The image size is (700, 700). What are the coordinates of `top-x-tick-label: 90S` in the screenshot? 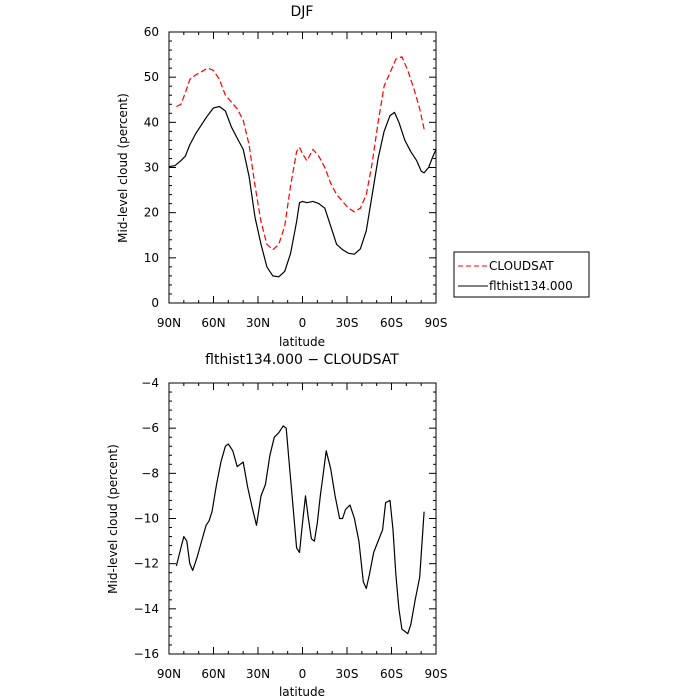 It's located at (436, 323).